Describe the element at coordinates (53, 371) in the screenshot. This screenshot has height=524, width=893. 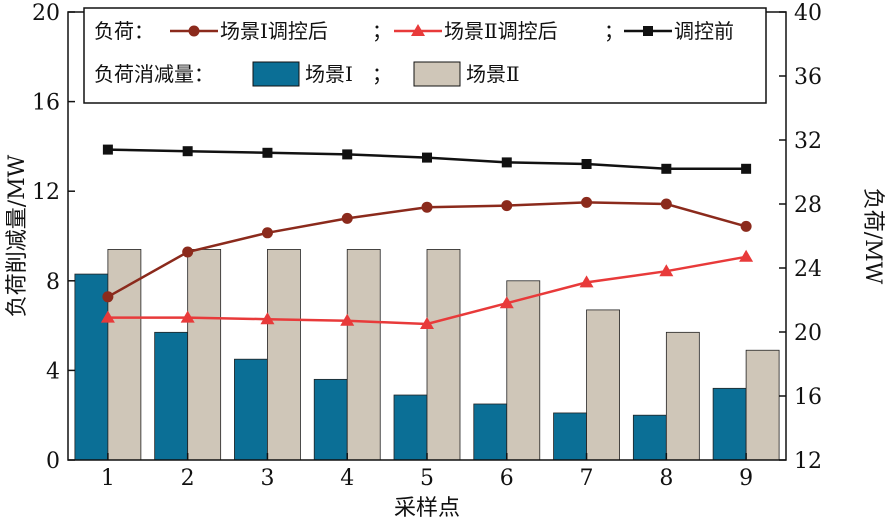
I see `y-left-tick-label: 4` at that location.